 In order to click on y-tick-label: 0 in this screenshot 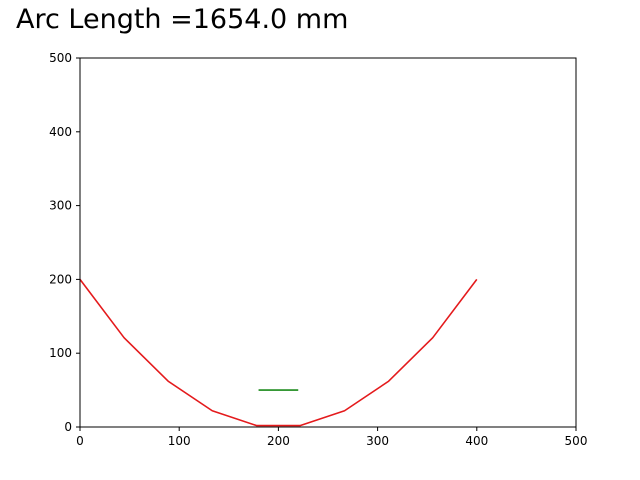, I will do `click(68, 427)`.